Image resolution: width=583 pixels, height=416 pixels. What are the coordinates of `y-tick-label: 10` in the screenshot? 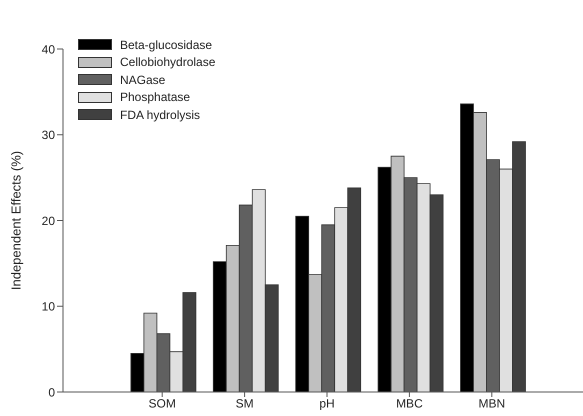 It's located at (49, 307).